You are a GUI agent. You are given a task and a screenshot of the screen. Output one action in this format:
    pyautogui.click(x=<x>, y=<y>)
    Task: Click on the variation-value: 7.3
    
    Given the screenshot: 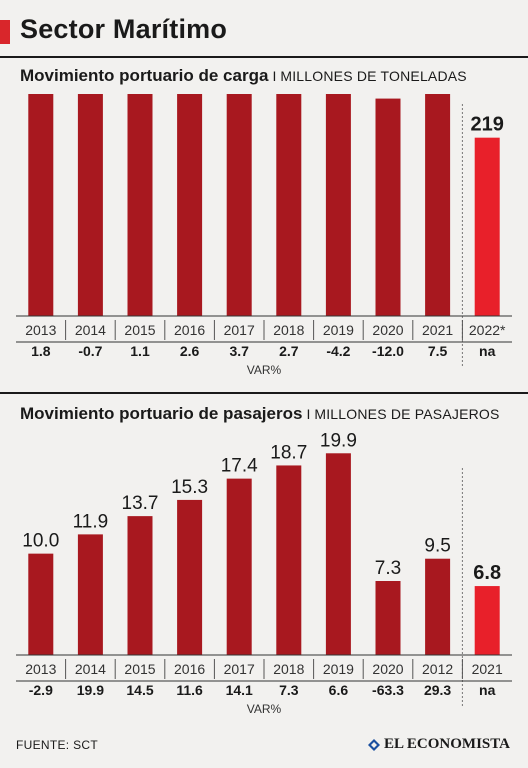 What is the action you would take?
    pyautogui.click(x=289, y=690)
    